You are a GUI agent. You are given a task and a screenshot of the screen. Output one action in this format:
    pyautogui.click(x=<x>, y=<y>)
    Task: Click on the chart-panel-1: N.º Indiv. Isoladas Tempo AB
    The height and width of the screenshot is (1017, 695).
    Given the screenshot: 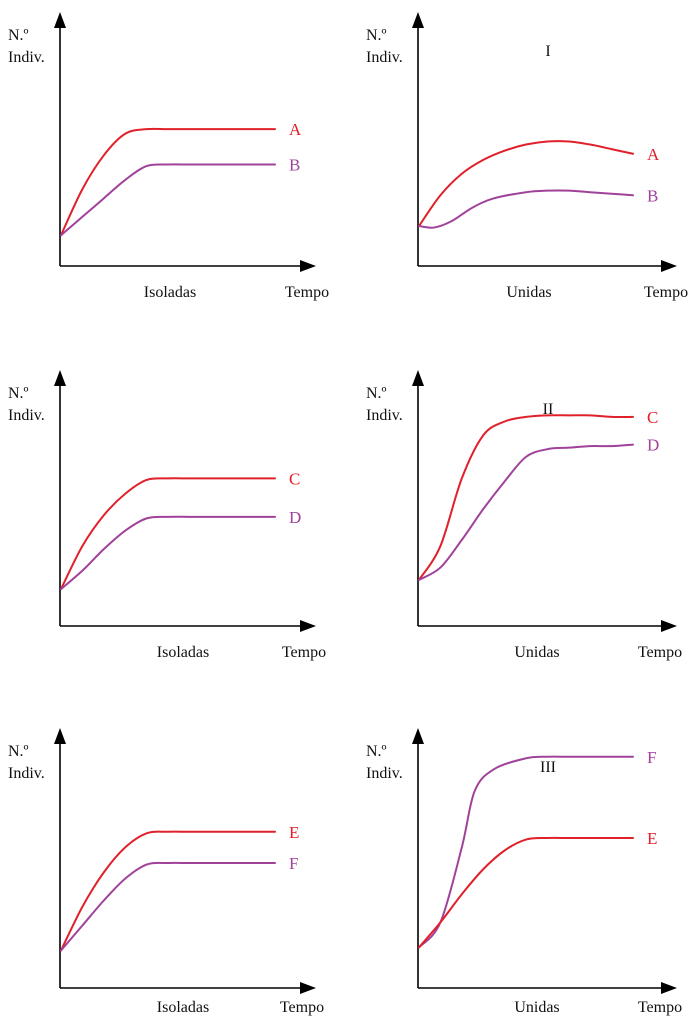 What is the action you would take?
    pyautogui.click(x=168, y=156)
    